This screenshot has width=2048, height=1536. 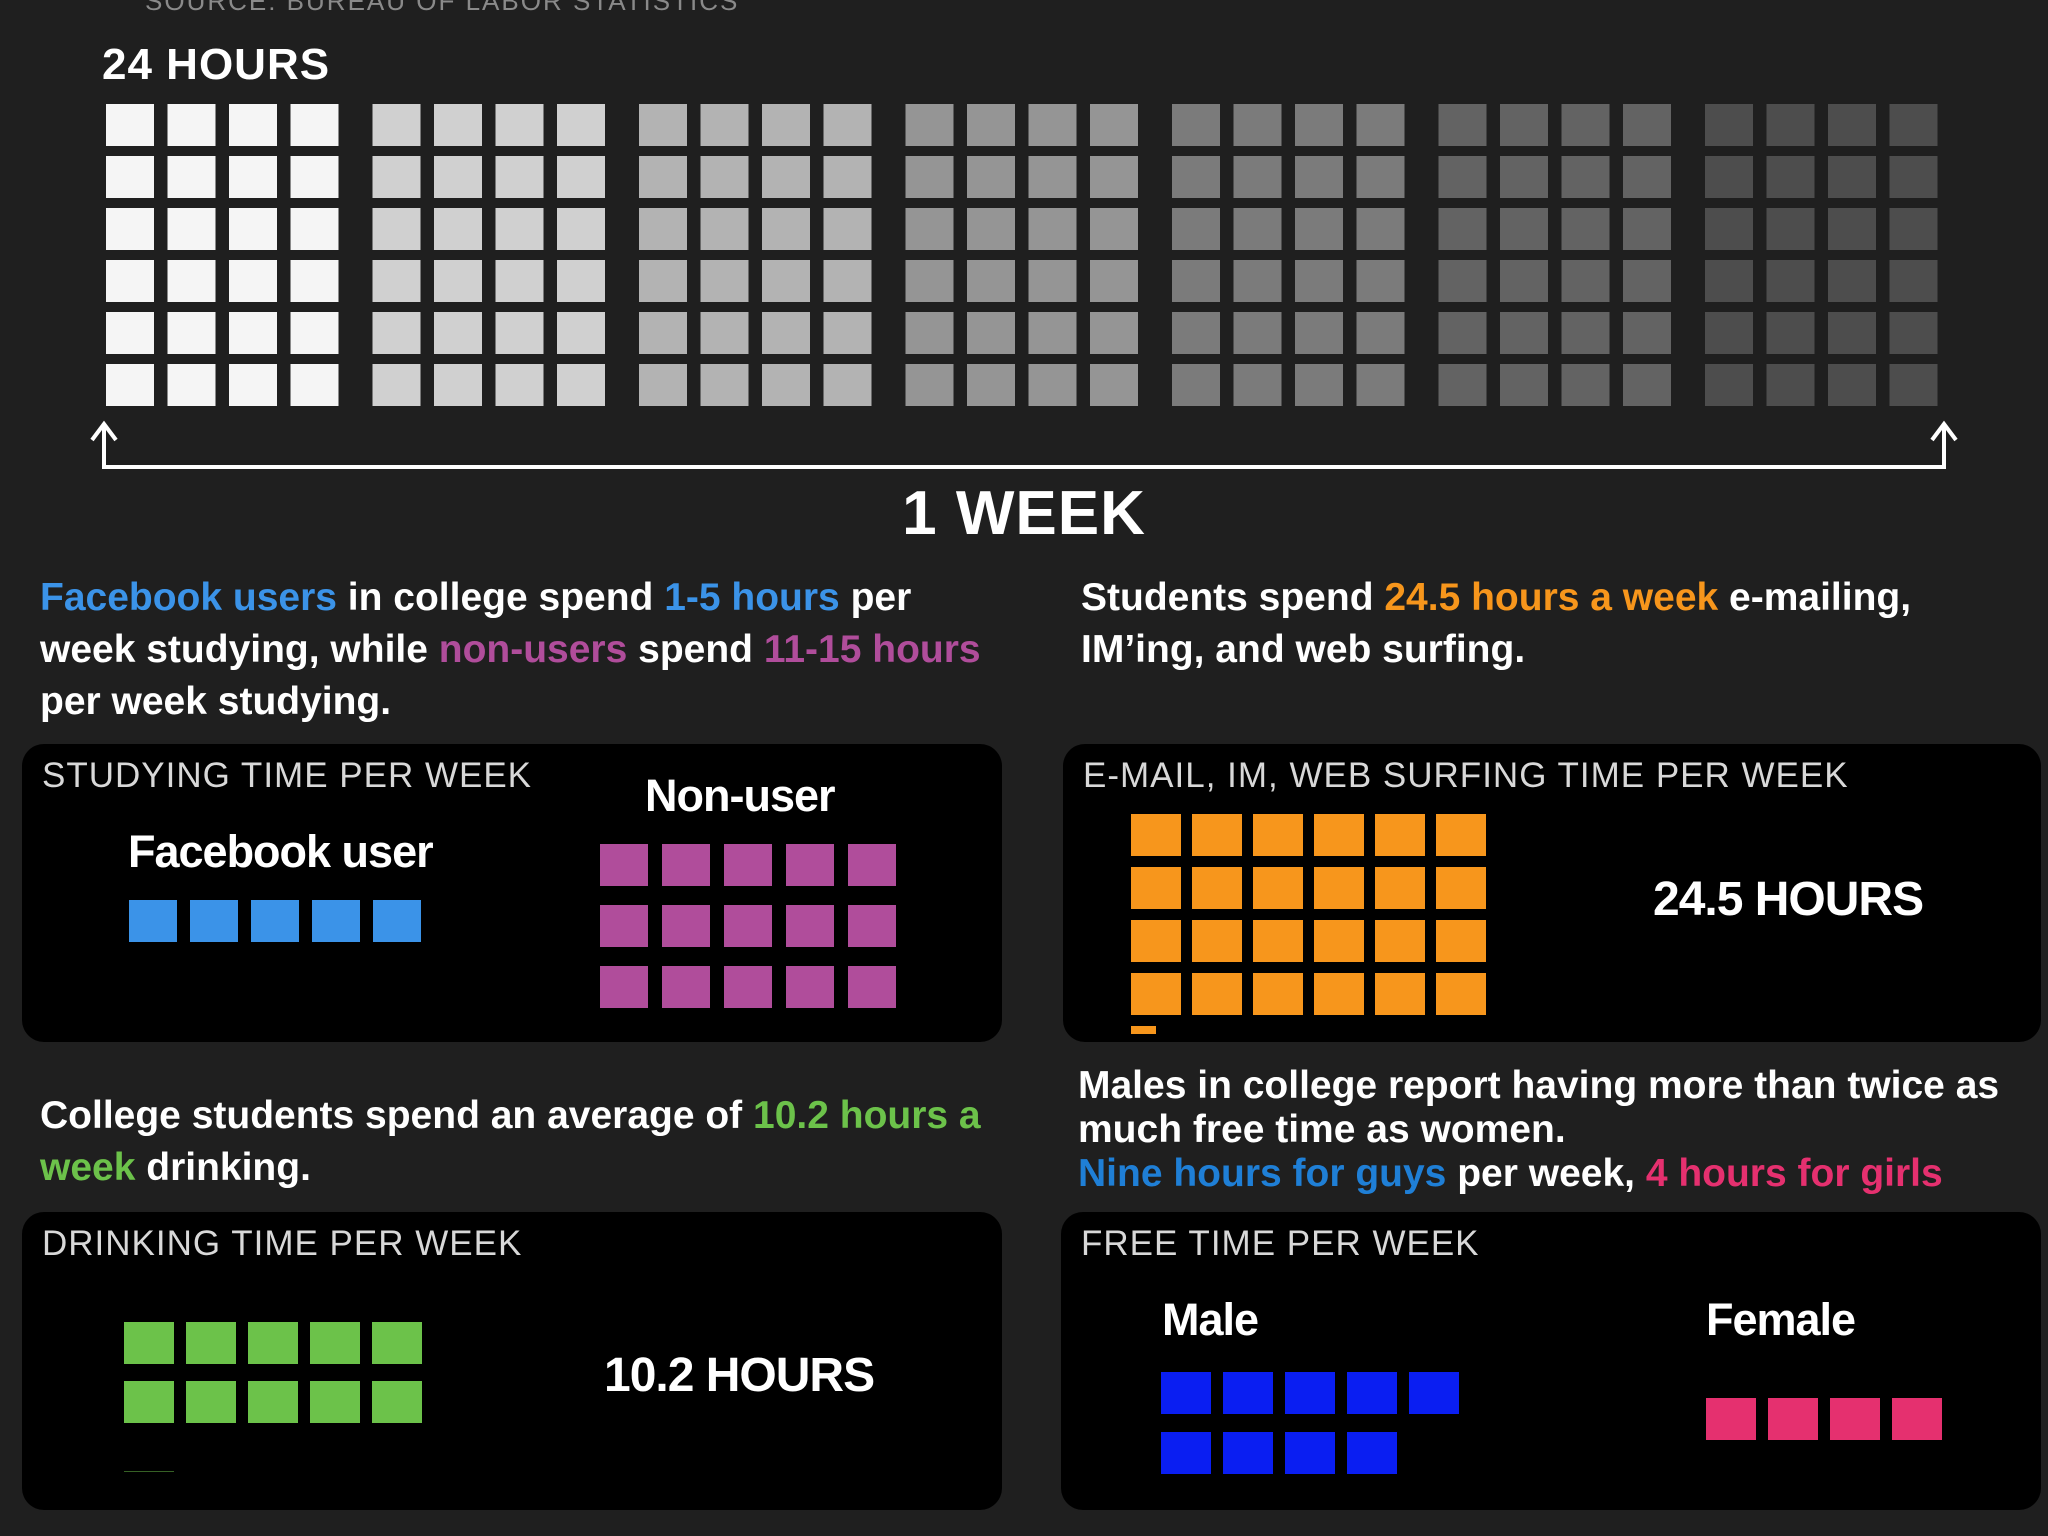 I want to click on nonuser-hours, so click(x=748, y=926).